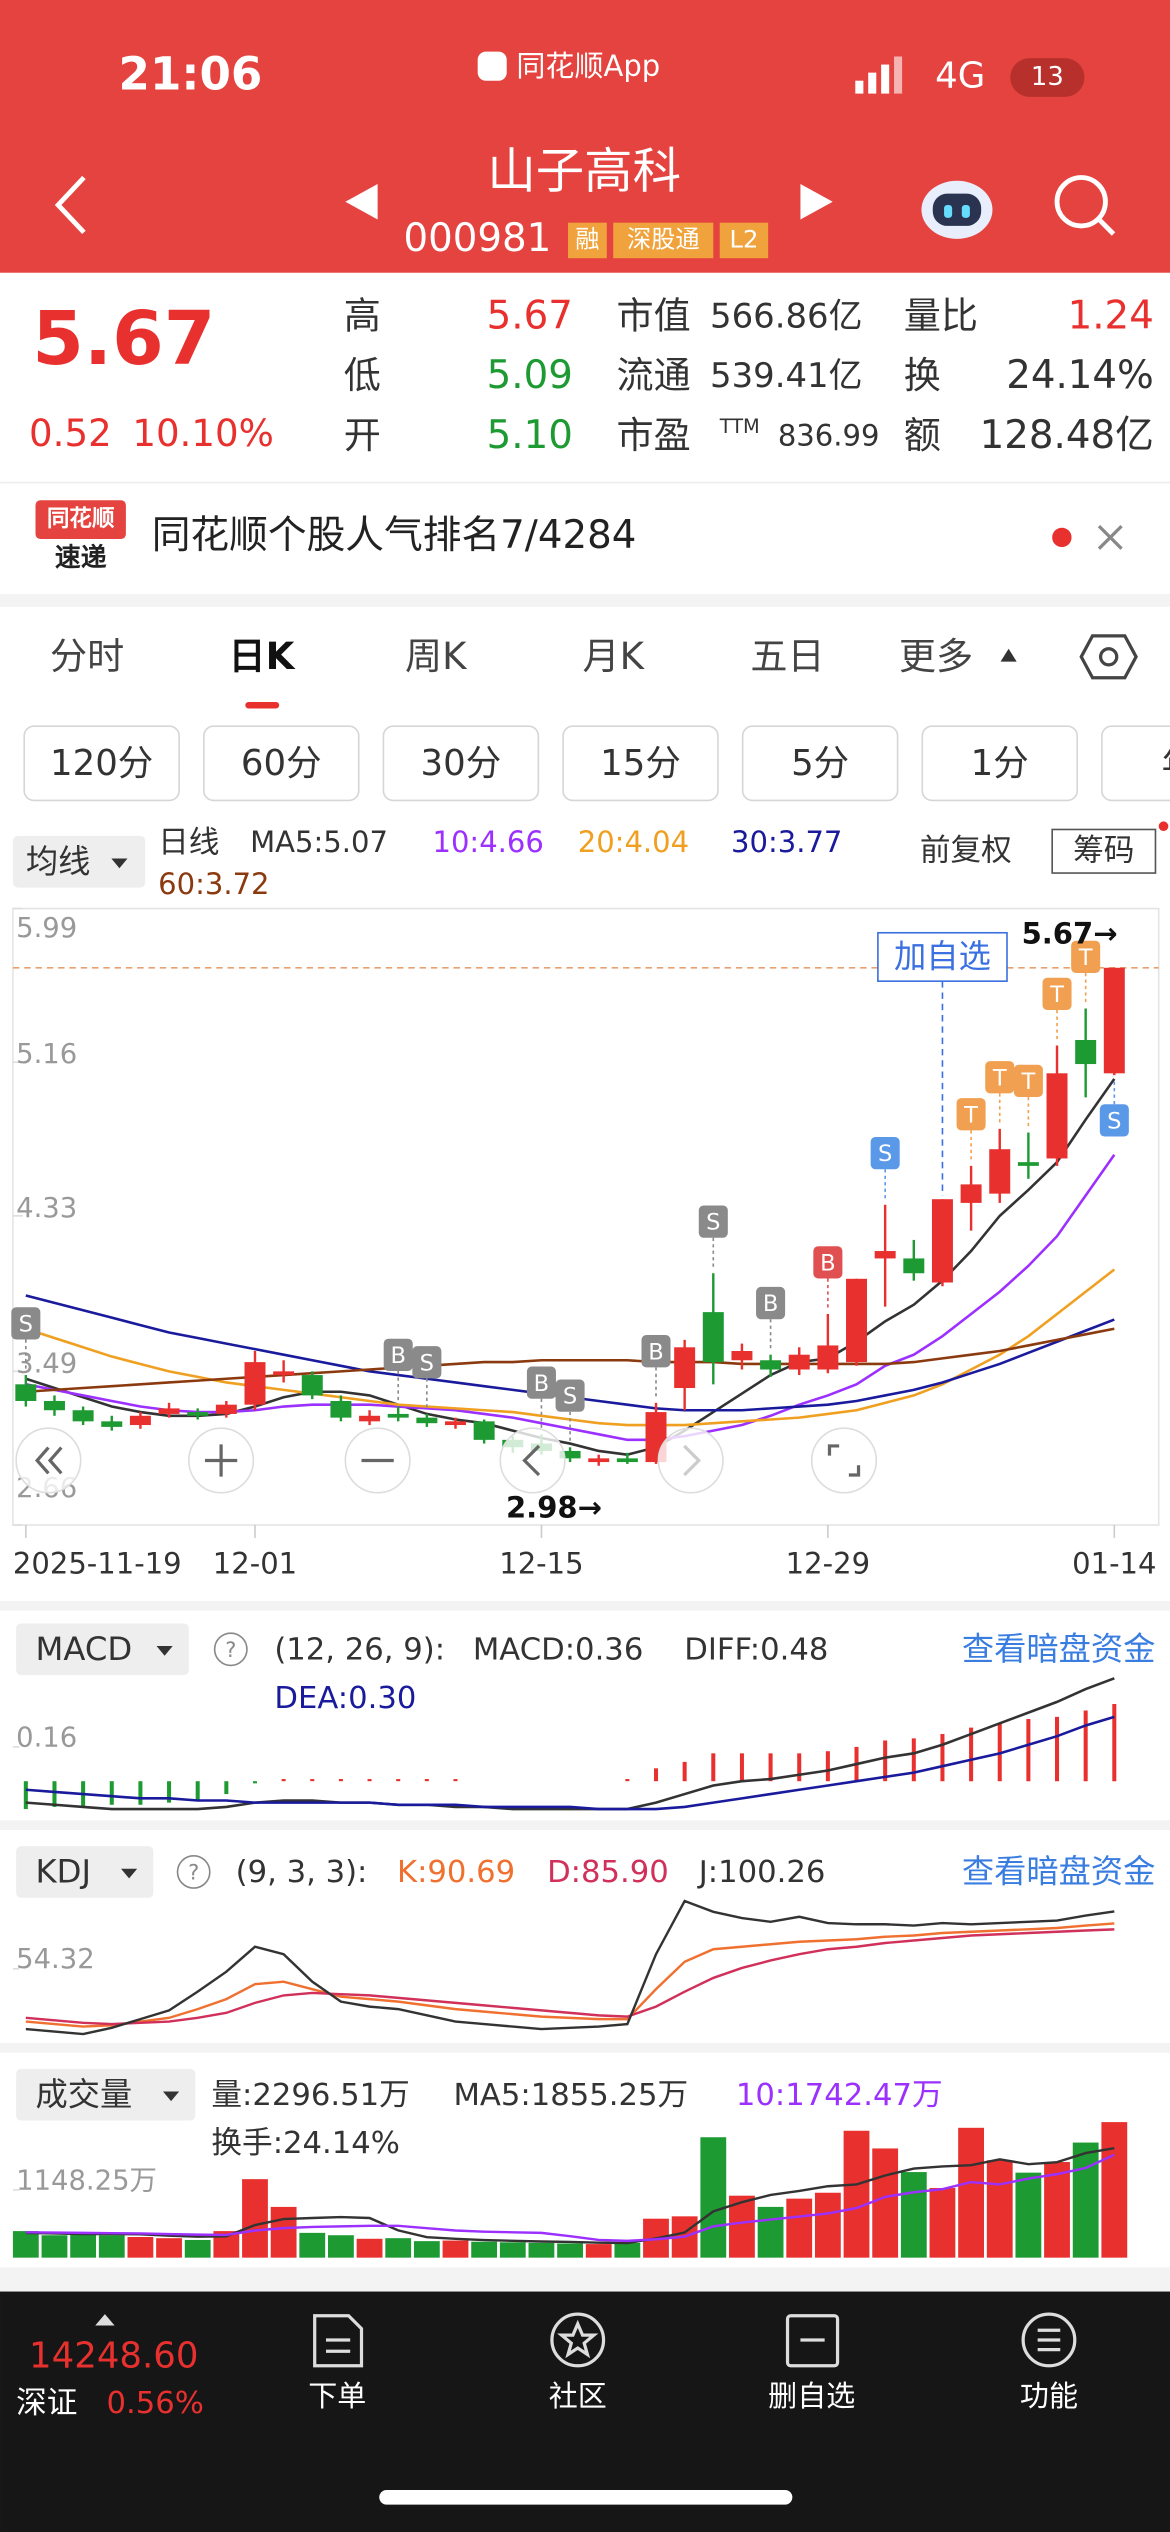 This screenshot has height=2532, width=1170. What do you see at coordinates (262, 656) in the screenshot?
I see `tab: 日K` at bounding box center [262, 656].